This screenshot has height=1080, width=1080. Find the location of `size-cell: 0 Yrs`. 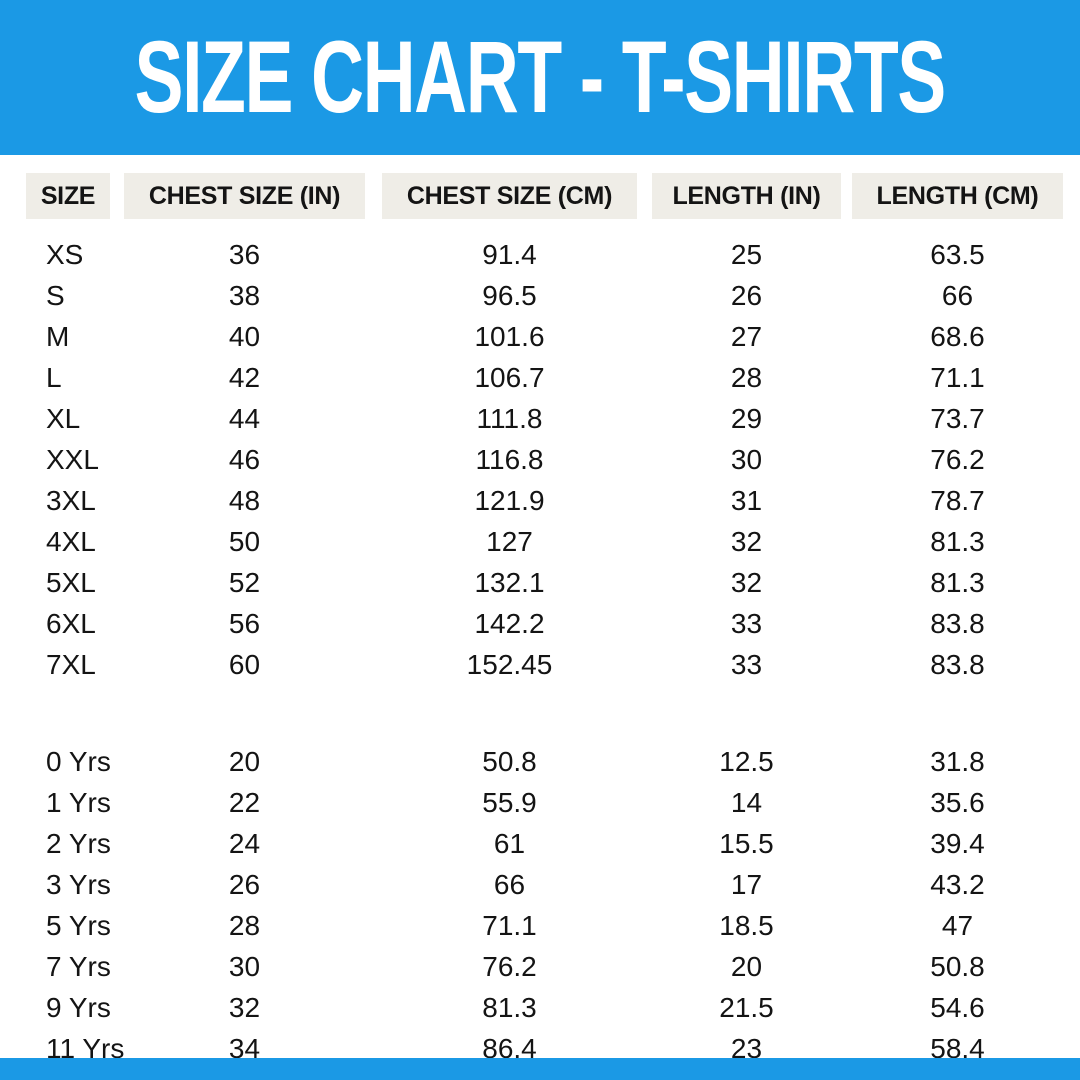

size-cell: 0 Yrs is located at coordinates (78, 761).